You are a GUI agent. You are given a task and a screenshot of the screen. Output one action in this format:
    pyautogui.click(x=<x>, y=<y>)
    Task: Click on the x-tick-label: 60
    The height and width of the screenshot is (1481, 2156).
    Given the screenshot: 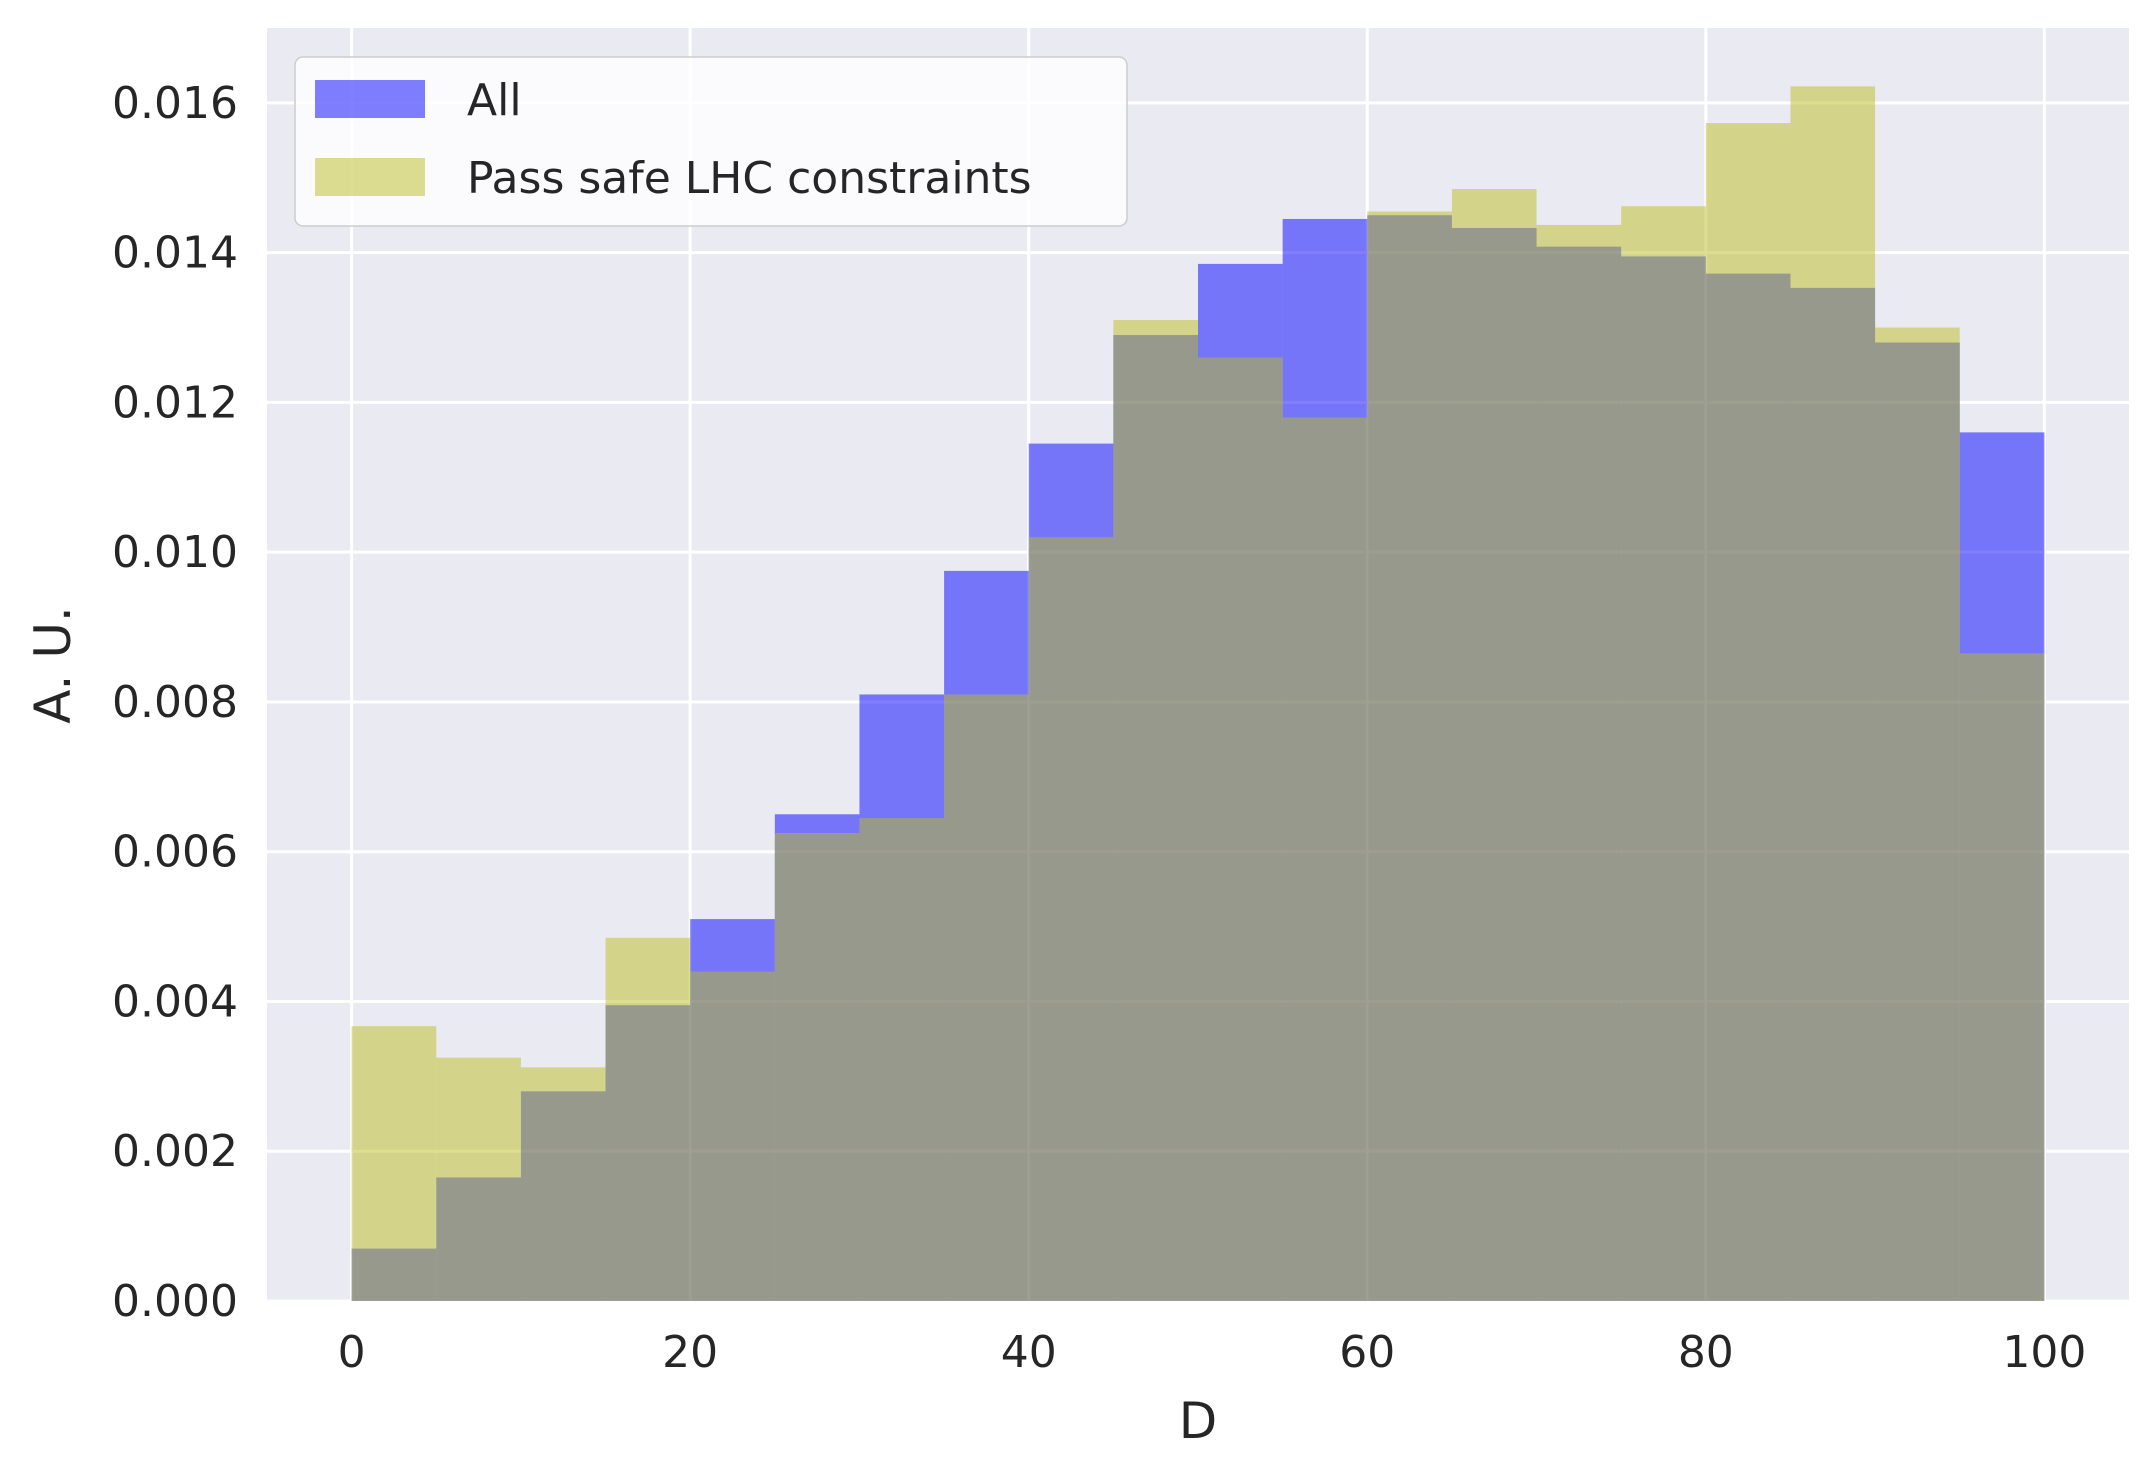 What is the action you would take?
    pyautogui.click(x=1367, y=1352)
    